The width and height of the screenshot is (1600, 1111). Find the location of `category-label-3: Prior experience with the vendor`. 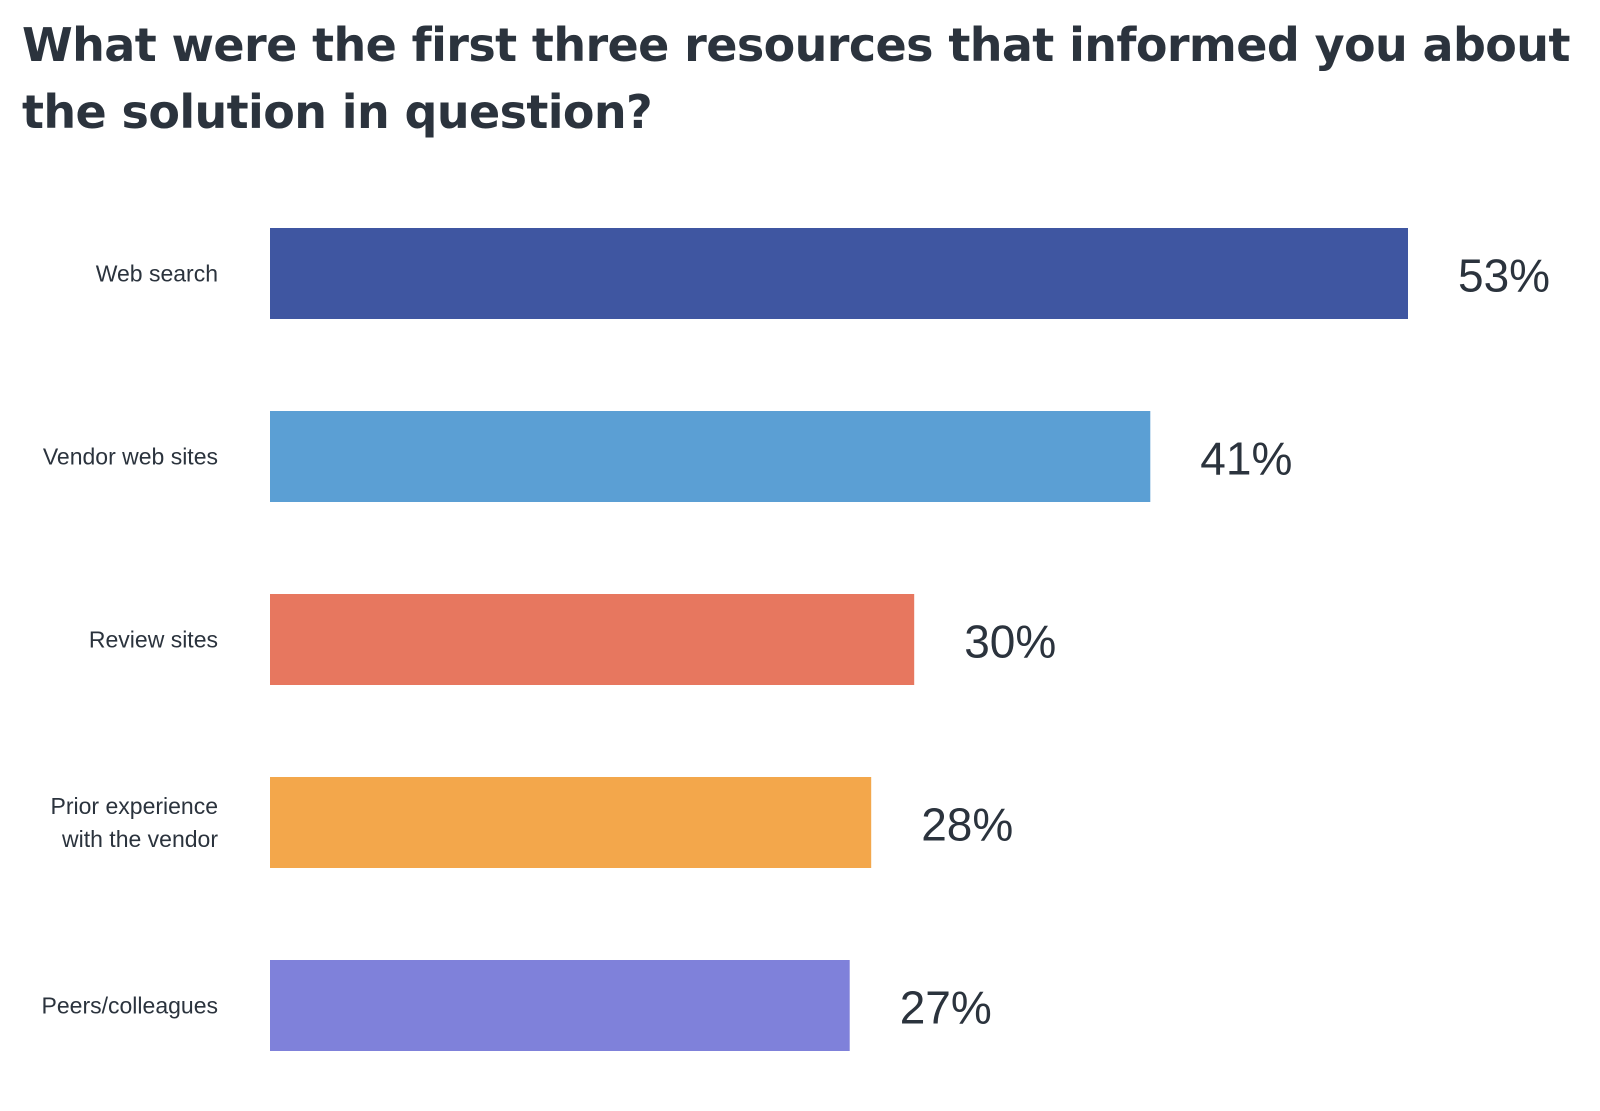

category-label-3: Prior experience with the vendor is located at coordinates (135, 822).